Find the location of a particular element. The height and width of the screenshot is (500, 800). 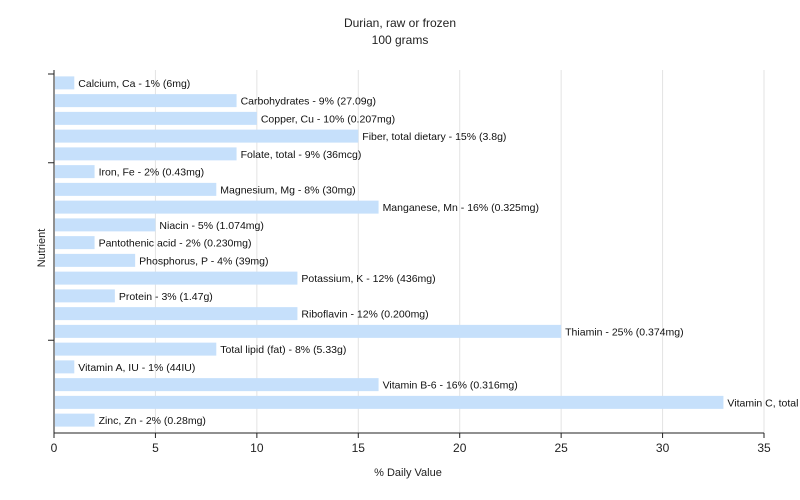

bar-label: Zinc, Zn - 2% (0.28mg) is located at coordinates (152, 421).